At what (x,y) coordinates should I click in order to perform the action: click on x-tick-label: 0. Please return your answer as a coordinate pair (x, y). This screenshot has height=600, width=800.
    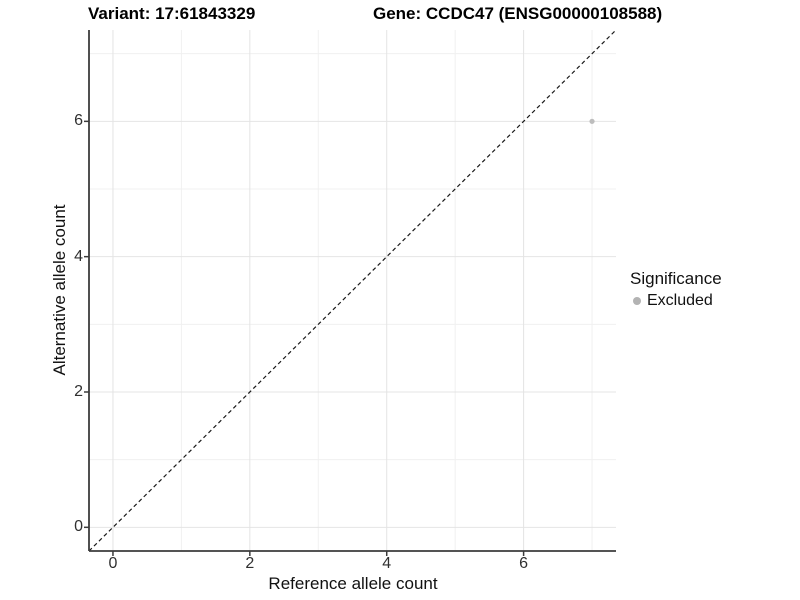
    Looking at the image, I should click on (113, 563).